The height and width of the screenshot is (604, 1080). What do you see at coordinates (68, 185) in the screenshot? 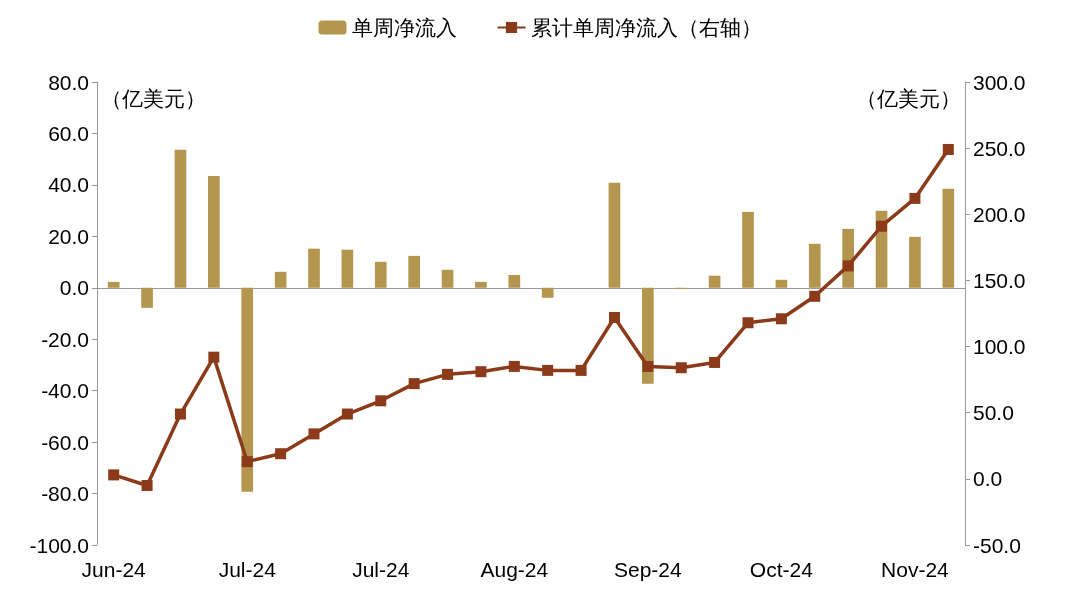
I see `y-tick-label: 40.0` at bounding box center [68, 185].